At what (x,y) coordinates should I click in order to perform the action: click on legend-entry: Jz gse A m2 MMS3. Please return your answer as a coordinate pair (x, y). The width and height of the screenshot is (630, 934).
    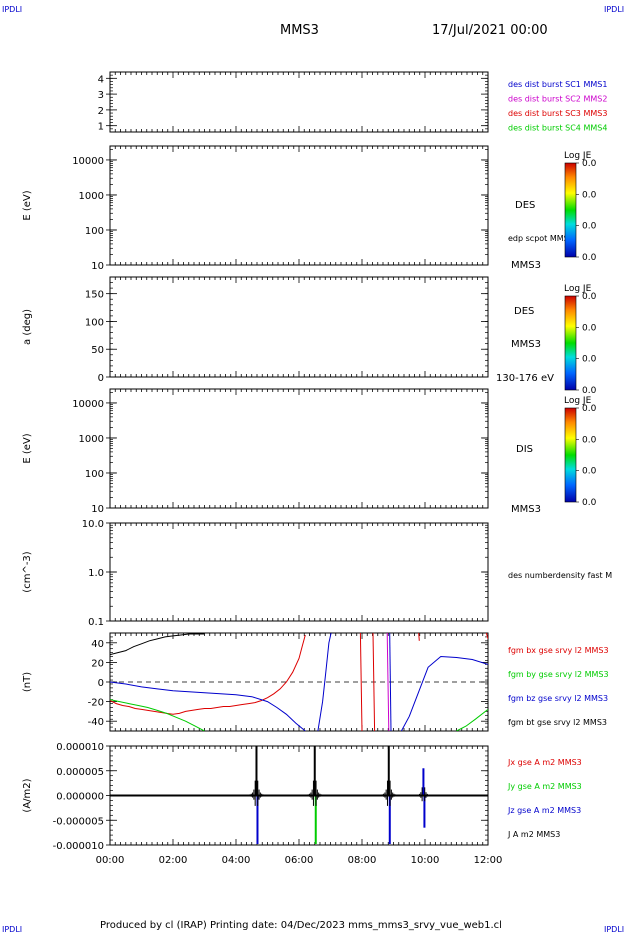
    Looking at the image, I should click on (544, 810).